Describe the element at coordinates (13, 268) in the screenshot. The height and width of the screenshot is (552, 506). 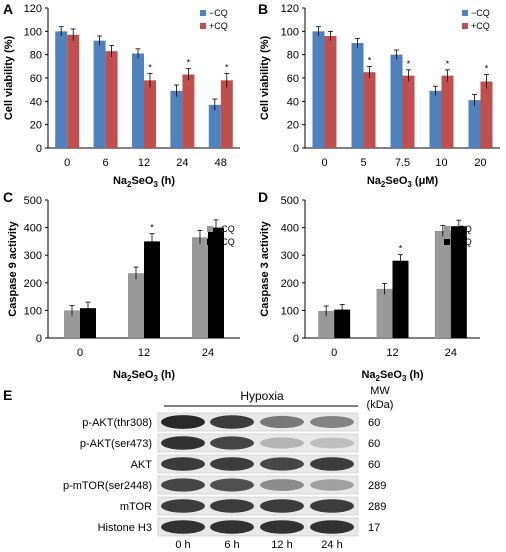
I see `y-axis-title: Caspase 9 activity` at that location.